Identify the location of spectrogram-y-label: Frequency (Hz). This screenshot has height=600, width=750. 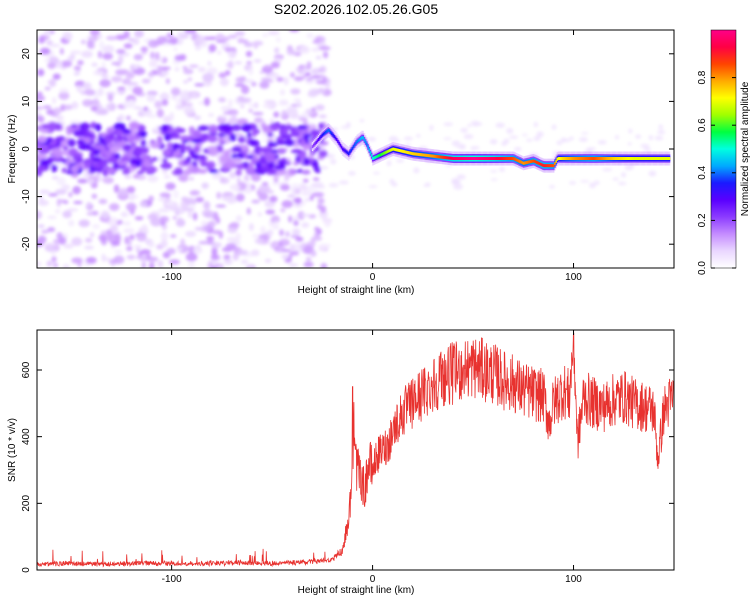
(12, 149).